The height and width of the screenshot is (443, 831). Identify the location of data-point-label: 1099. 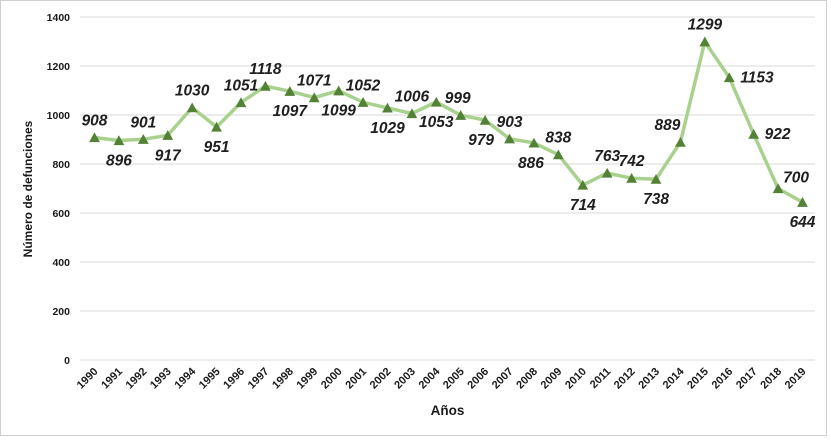
(338, 111).